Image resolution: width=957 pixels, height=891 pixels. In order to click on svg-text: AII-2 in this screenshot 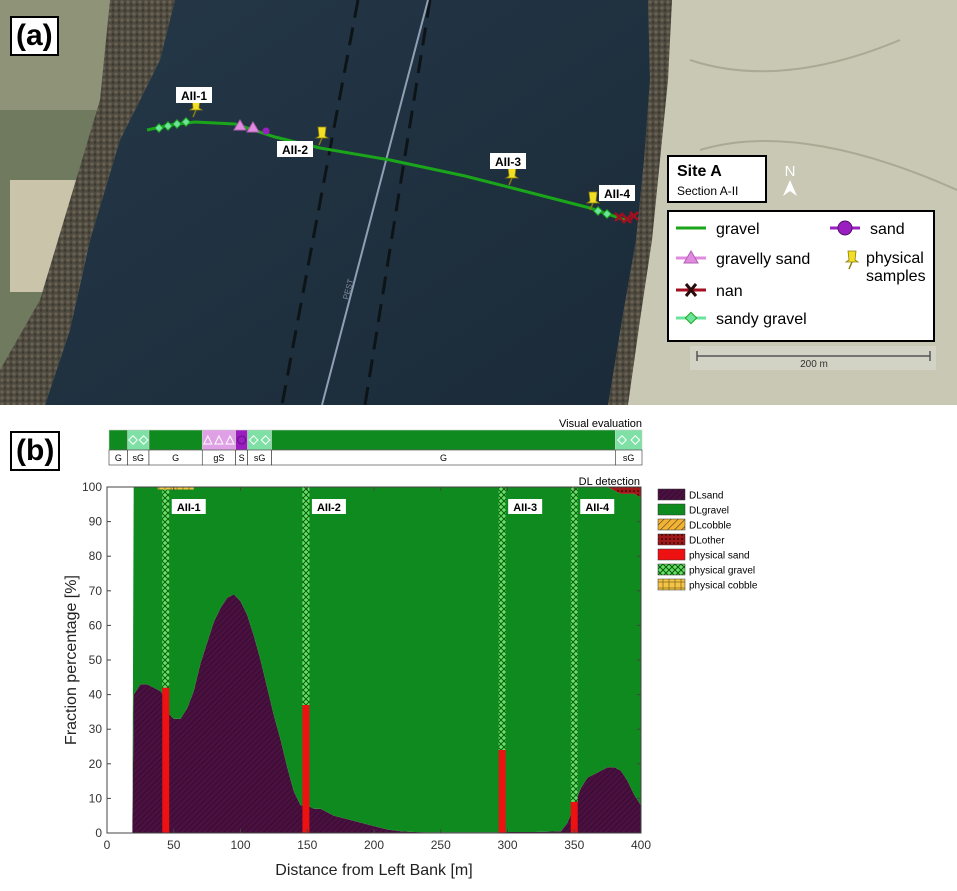, I will do `click(295, 150)`.